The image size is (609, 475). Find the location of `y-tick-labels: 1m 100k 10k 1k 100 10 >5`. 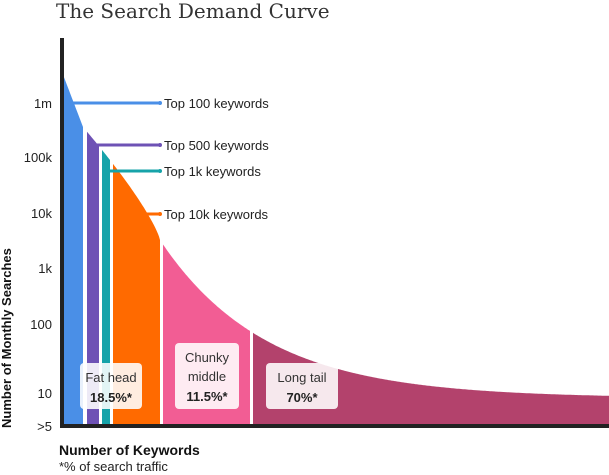

y-tick-labels: 1m 100k 10k 1k 100 10 >5 is located at coordinates (38, 265).